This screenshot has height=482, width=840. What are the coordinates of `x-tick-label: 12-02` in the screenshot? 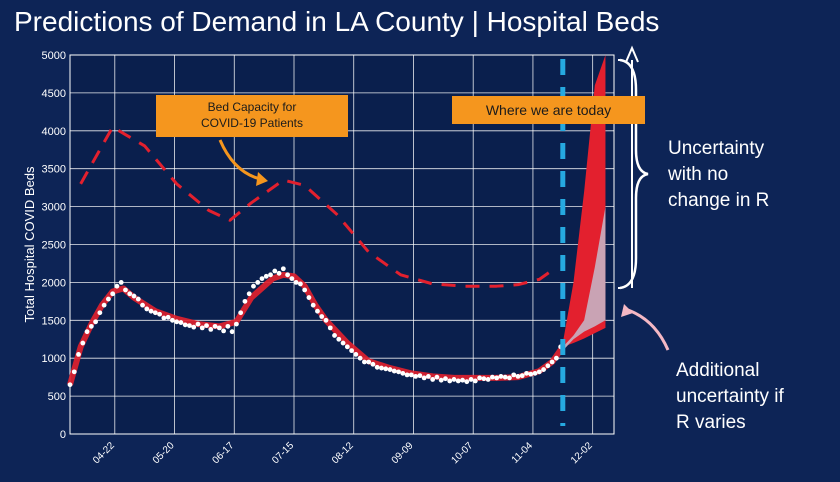 It's located at (582, 453).